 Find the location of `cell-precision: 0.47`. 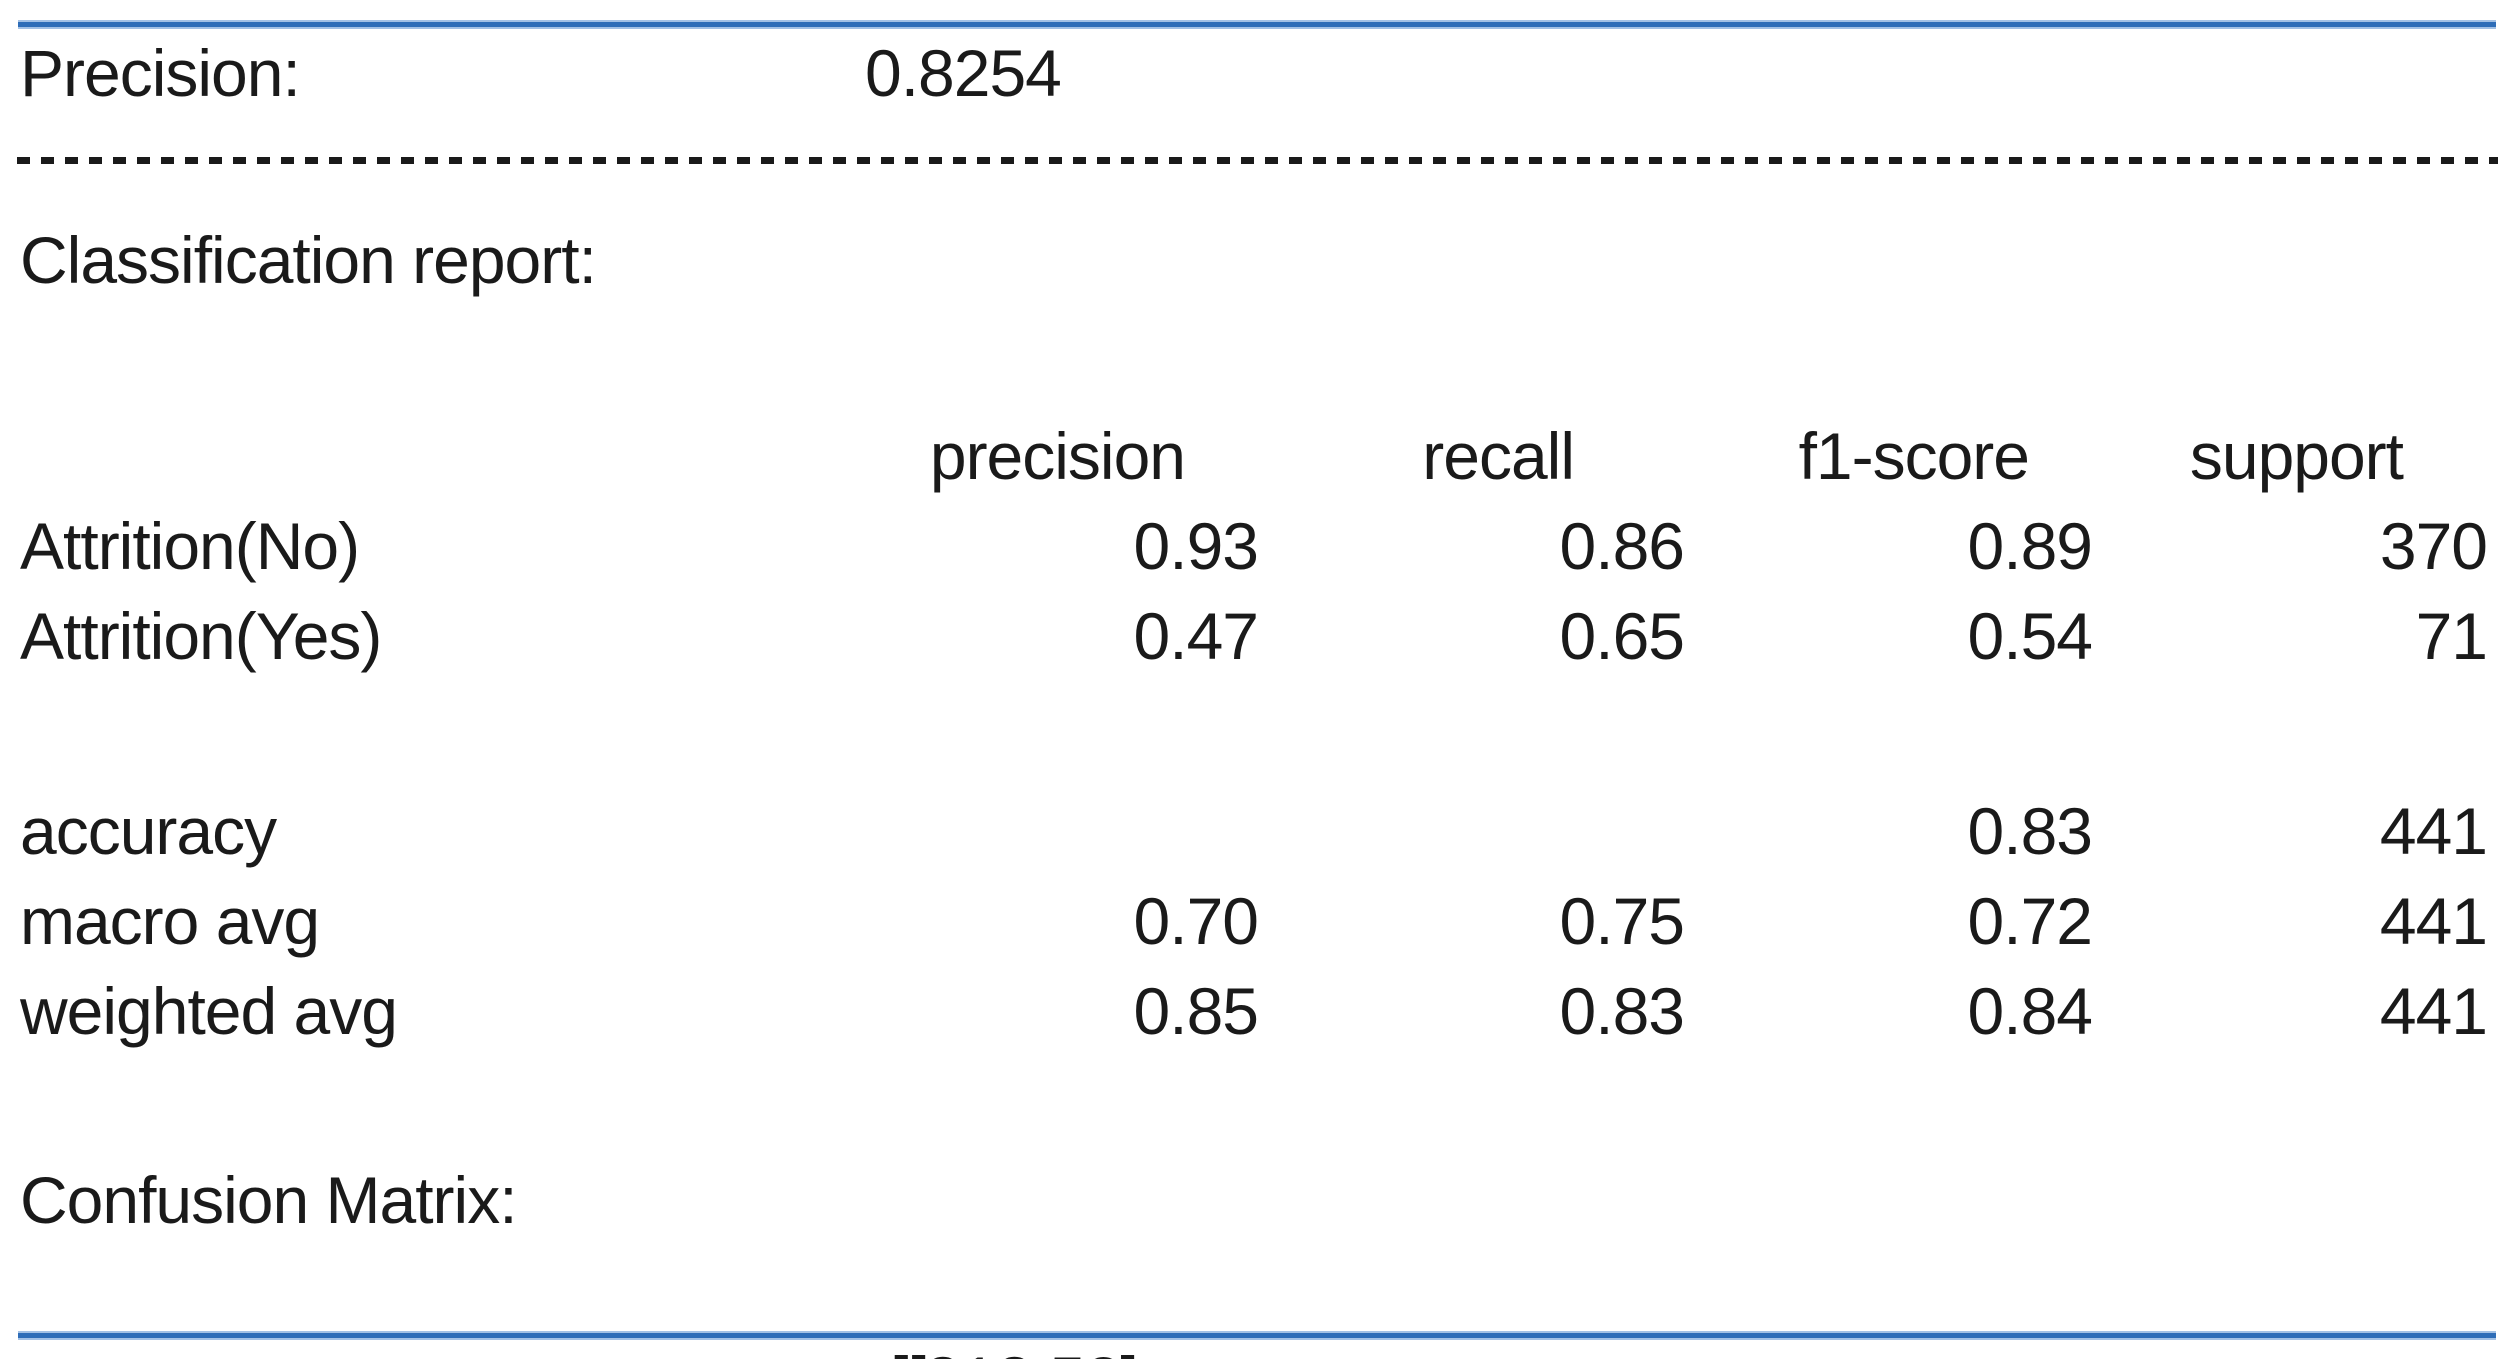

cell-precision: 0.47 is located at coordinates (1196, 636).